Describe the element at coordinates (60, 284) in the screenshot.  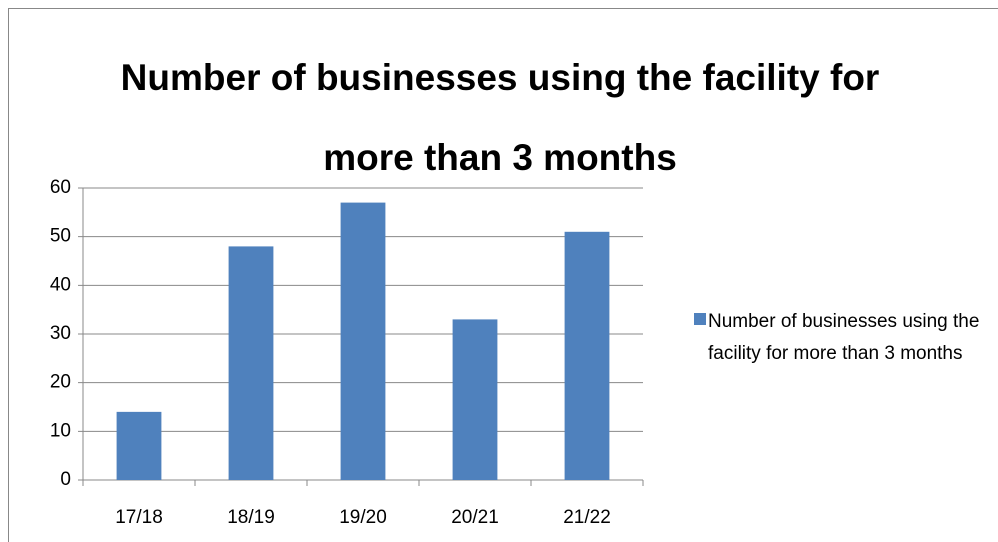
I see `y-tick-label: 40` at that location.